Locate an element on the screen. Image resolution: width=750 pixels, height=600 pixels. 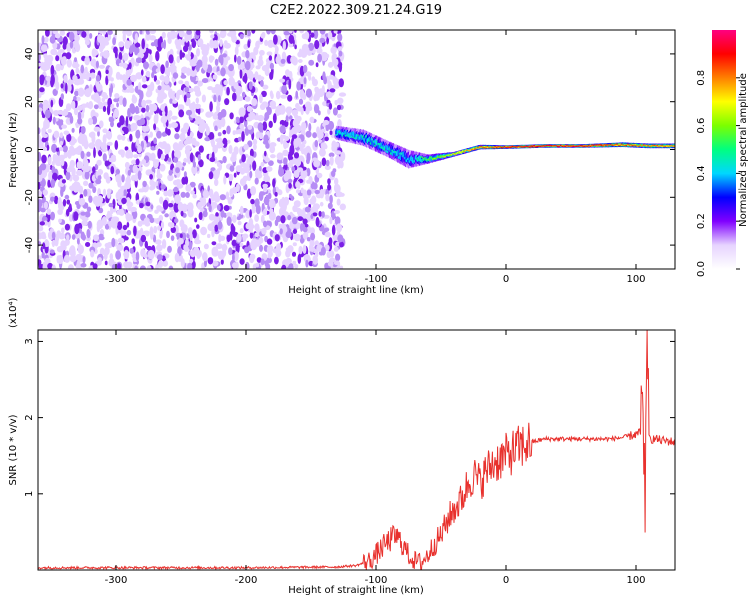
snr-x-tick-label: -100 is located at coordinates (376, 580).